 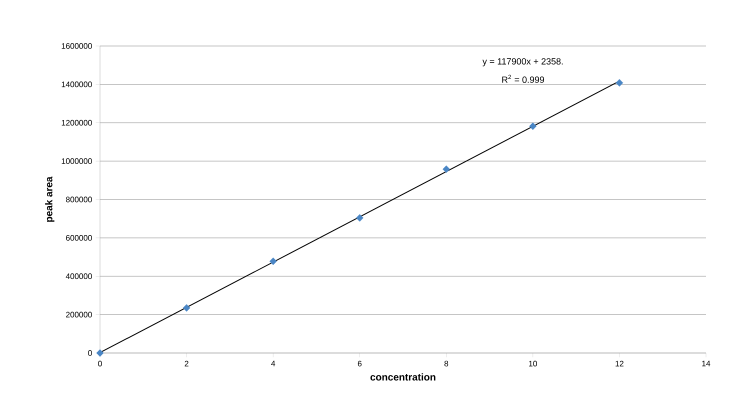 What do you see at coordinates (403, 377) in the screenshot?
I see `x-axis-title: concentration` at bounding box center [403, 377].